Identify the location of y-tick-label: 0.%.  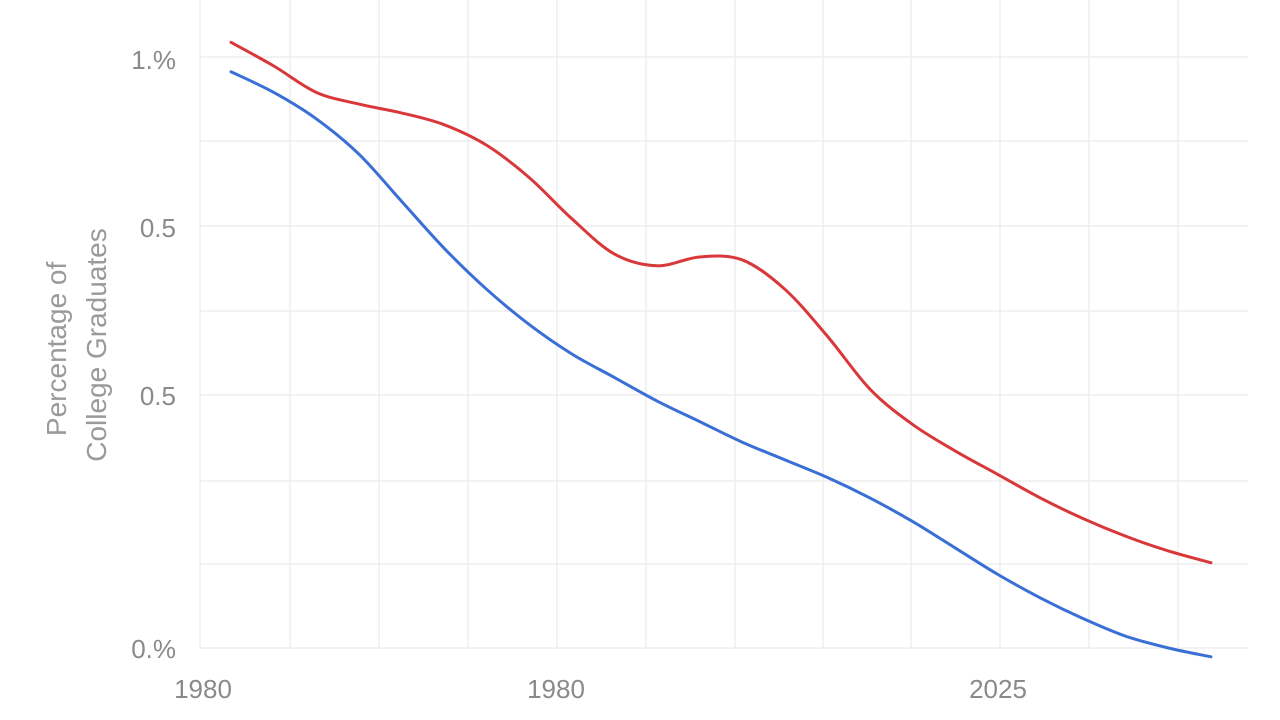
(153, 649).